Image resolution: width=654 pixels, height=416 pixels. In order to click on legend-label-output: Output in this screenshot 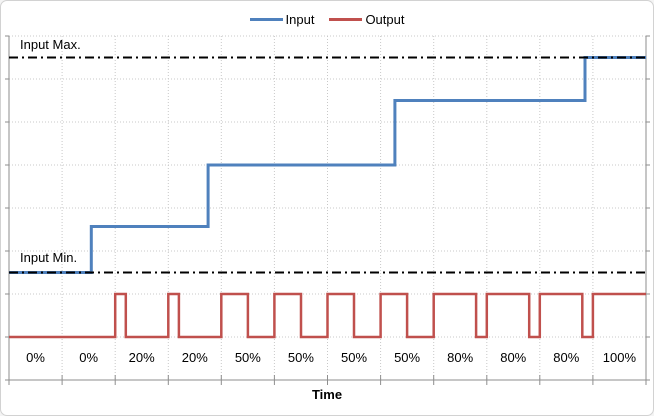, I will do `click(385, 19)`.